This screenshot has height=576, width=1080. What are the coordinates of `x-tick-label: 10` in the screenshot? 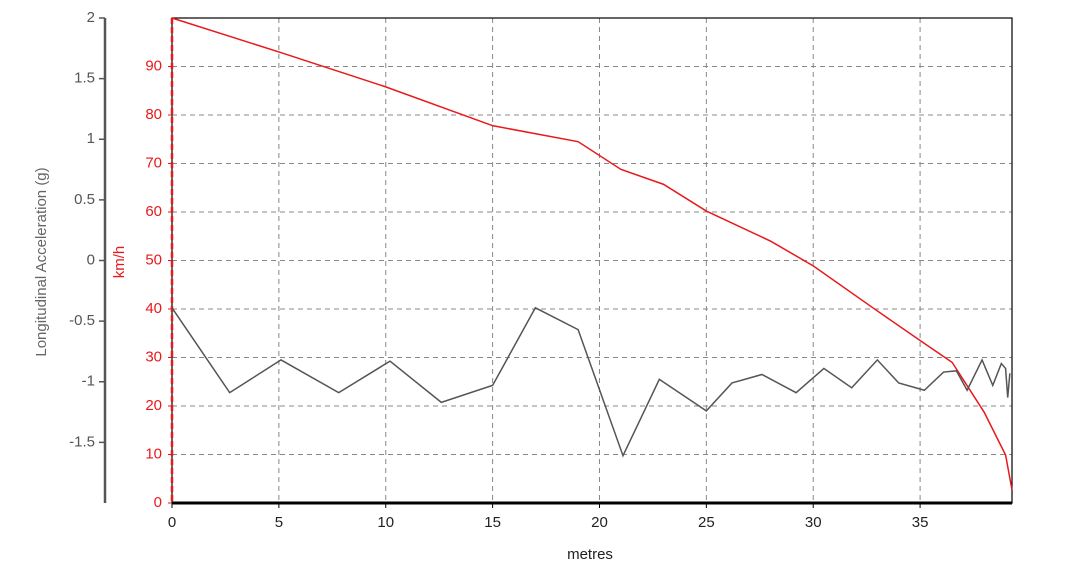 It's located at (385, 522).